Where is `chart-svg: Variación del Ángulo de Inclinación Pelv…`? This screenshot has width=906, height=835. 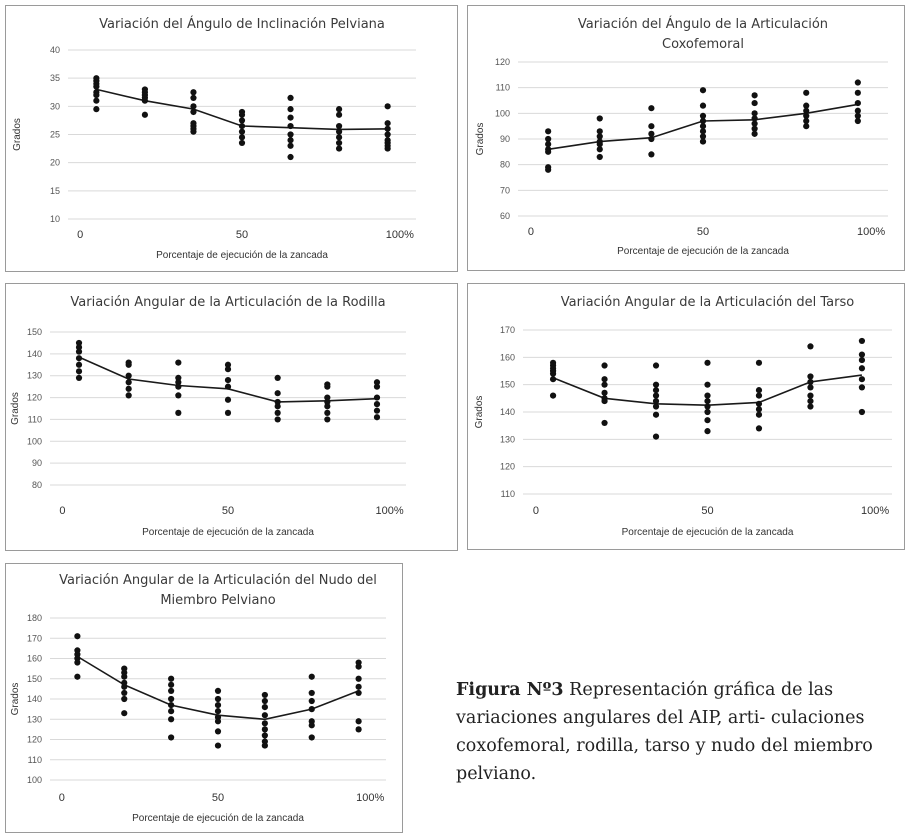
chart-svg: Variación del Ángulo de Inclinación Pelv… is located at coordinates (214, 138).